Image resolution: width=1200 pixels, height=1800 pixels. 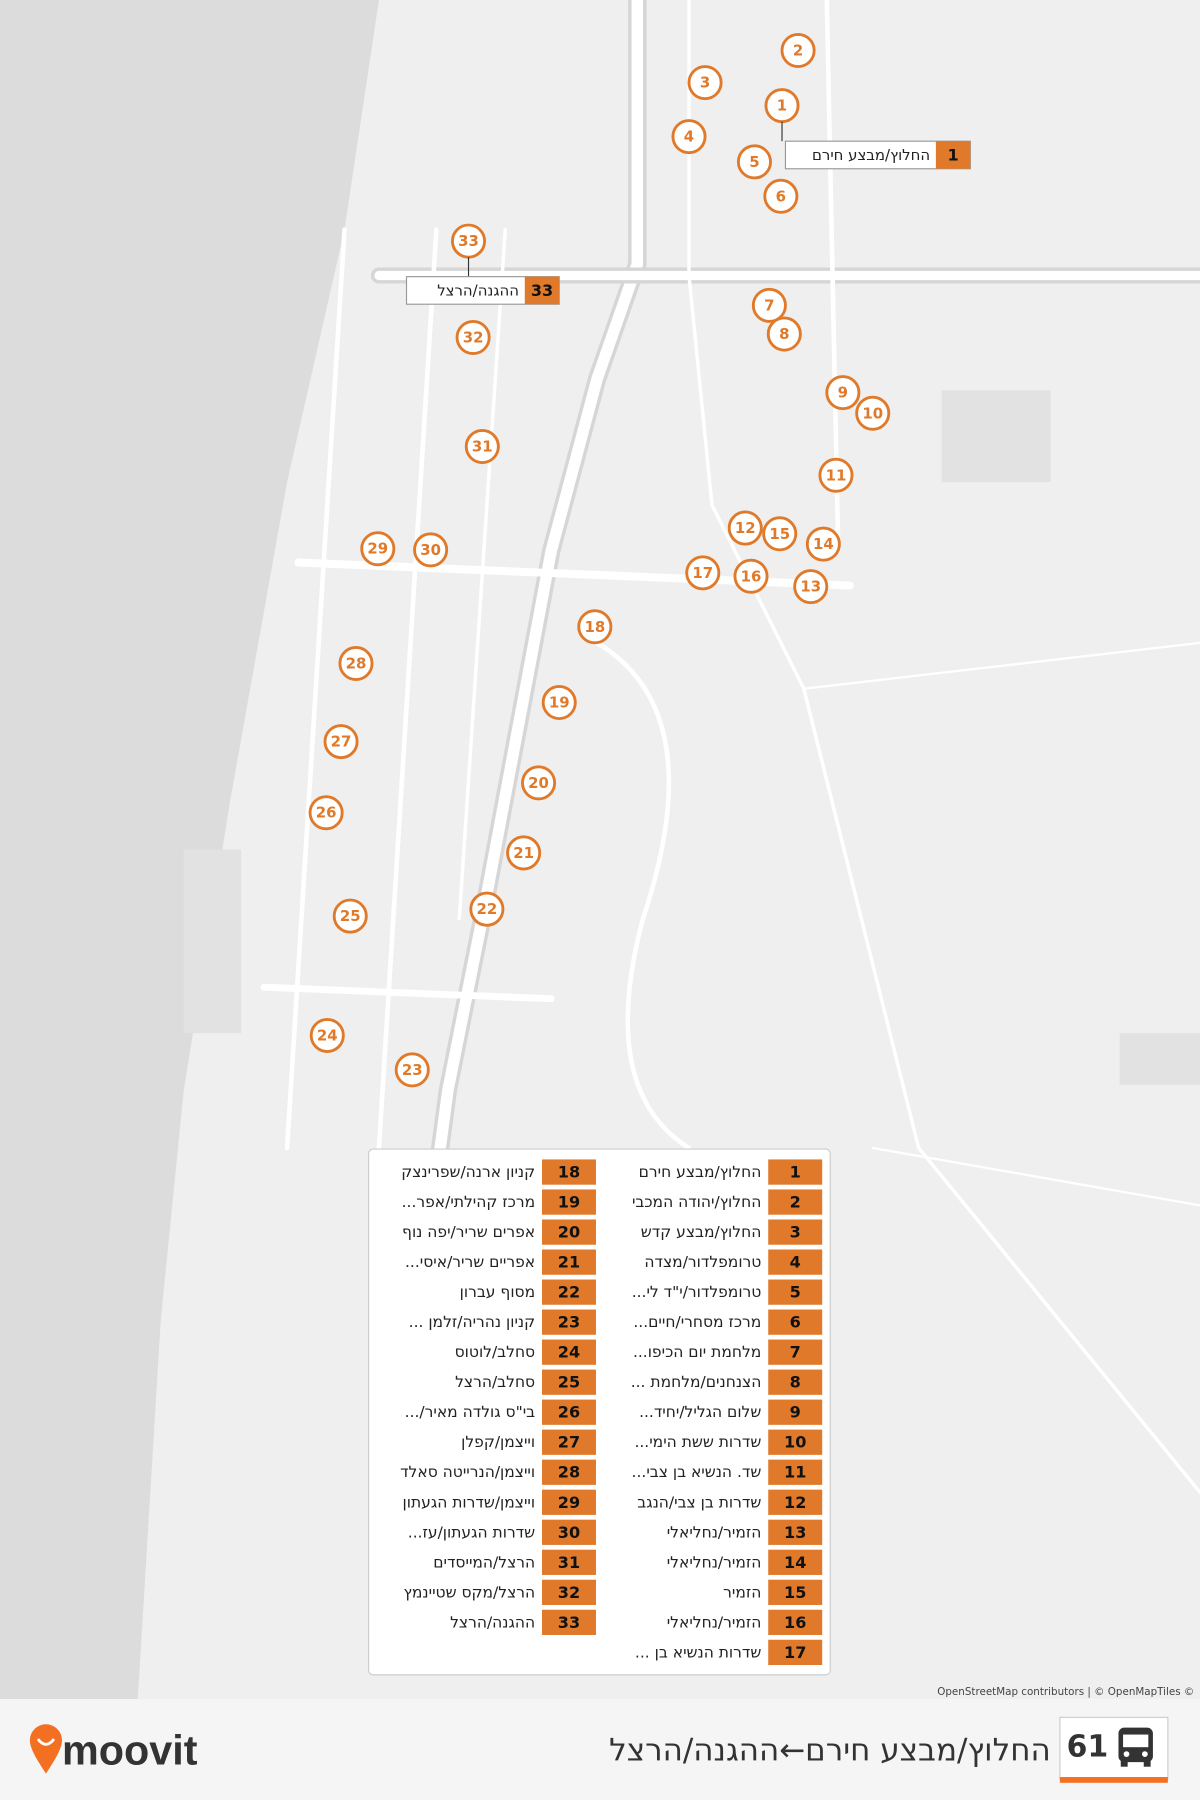 I want to click on table-stop-number: 1, so click(x=795, y=1172).